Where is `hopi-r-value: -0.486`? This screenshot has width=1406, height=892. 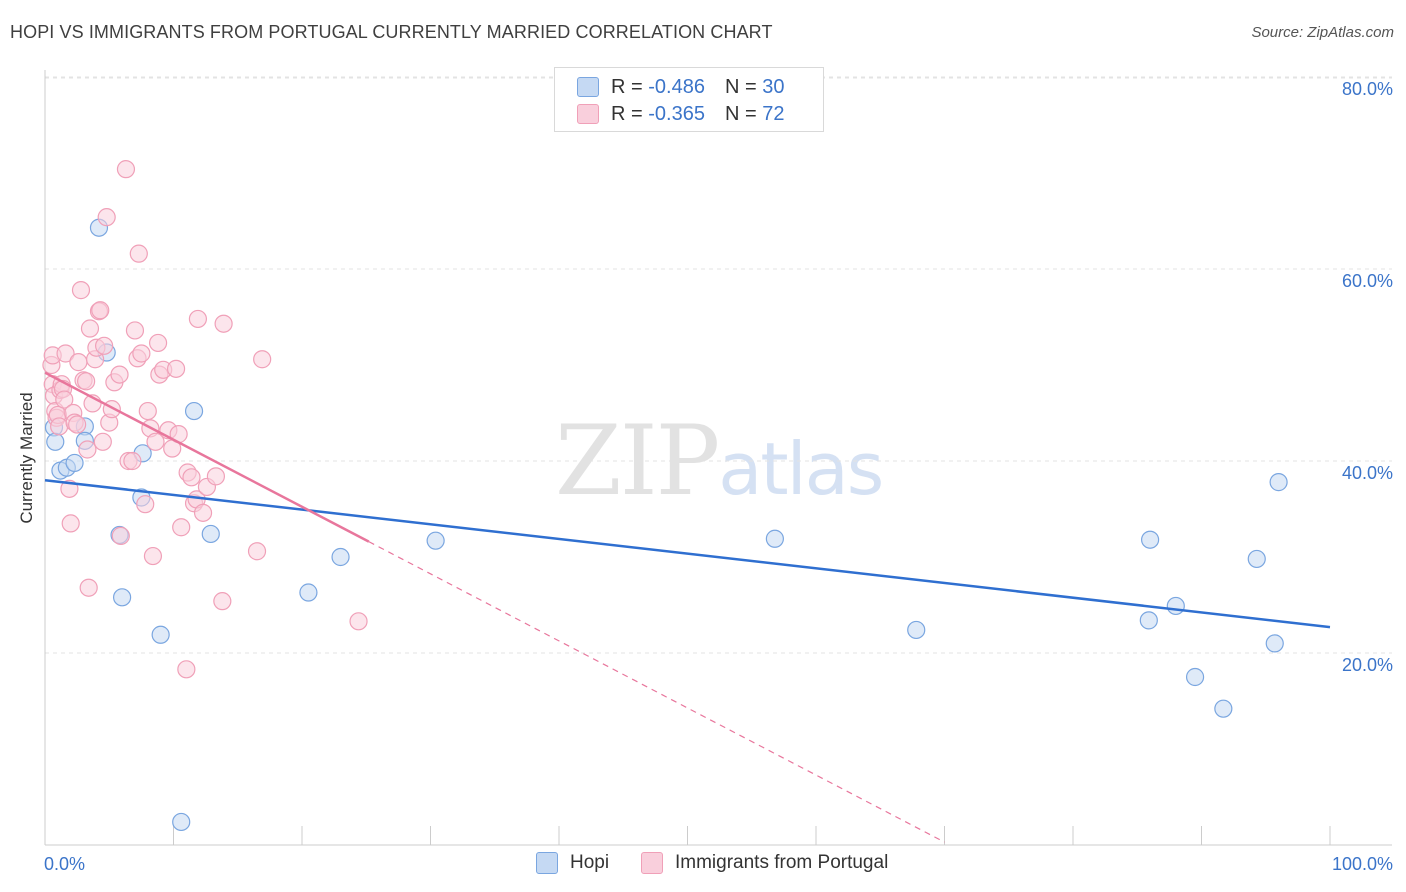
hopi-r-value: -0.486 is located at coordinates (676, 86).